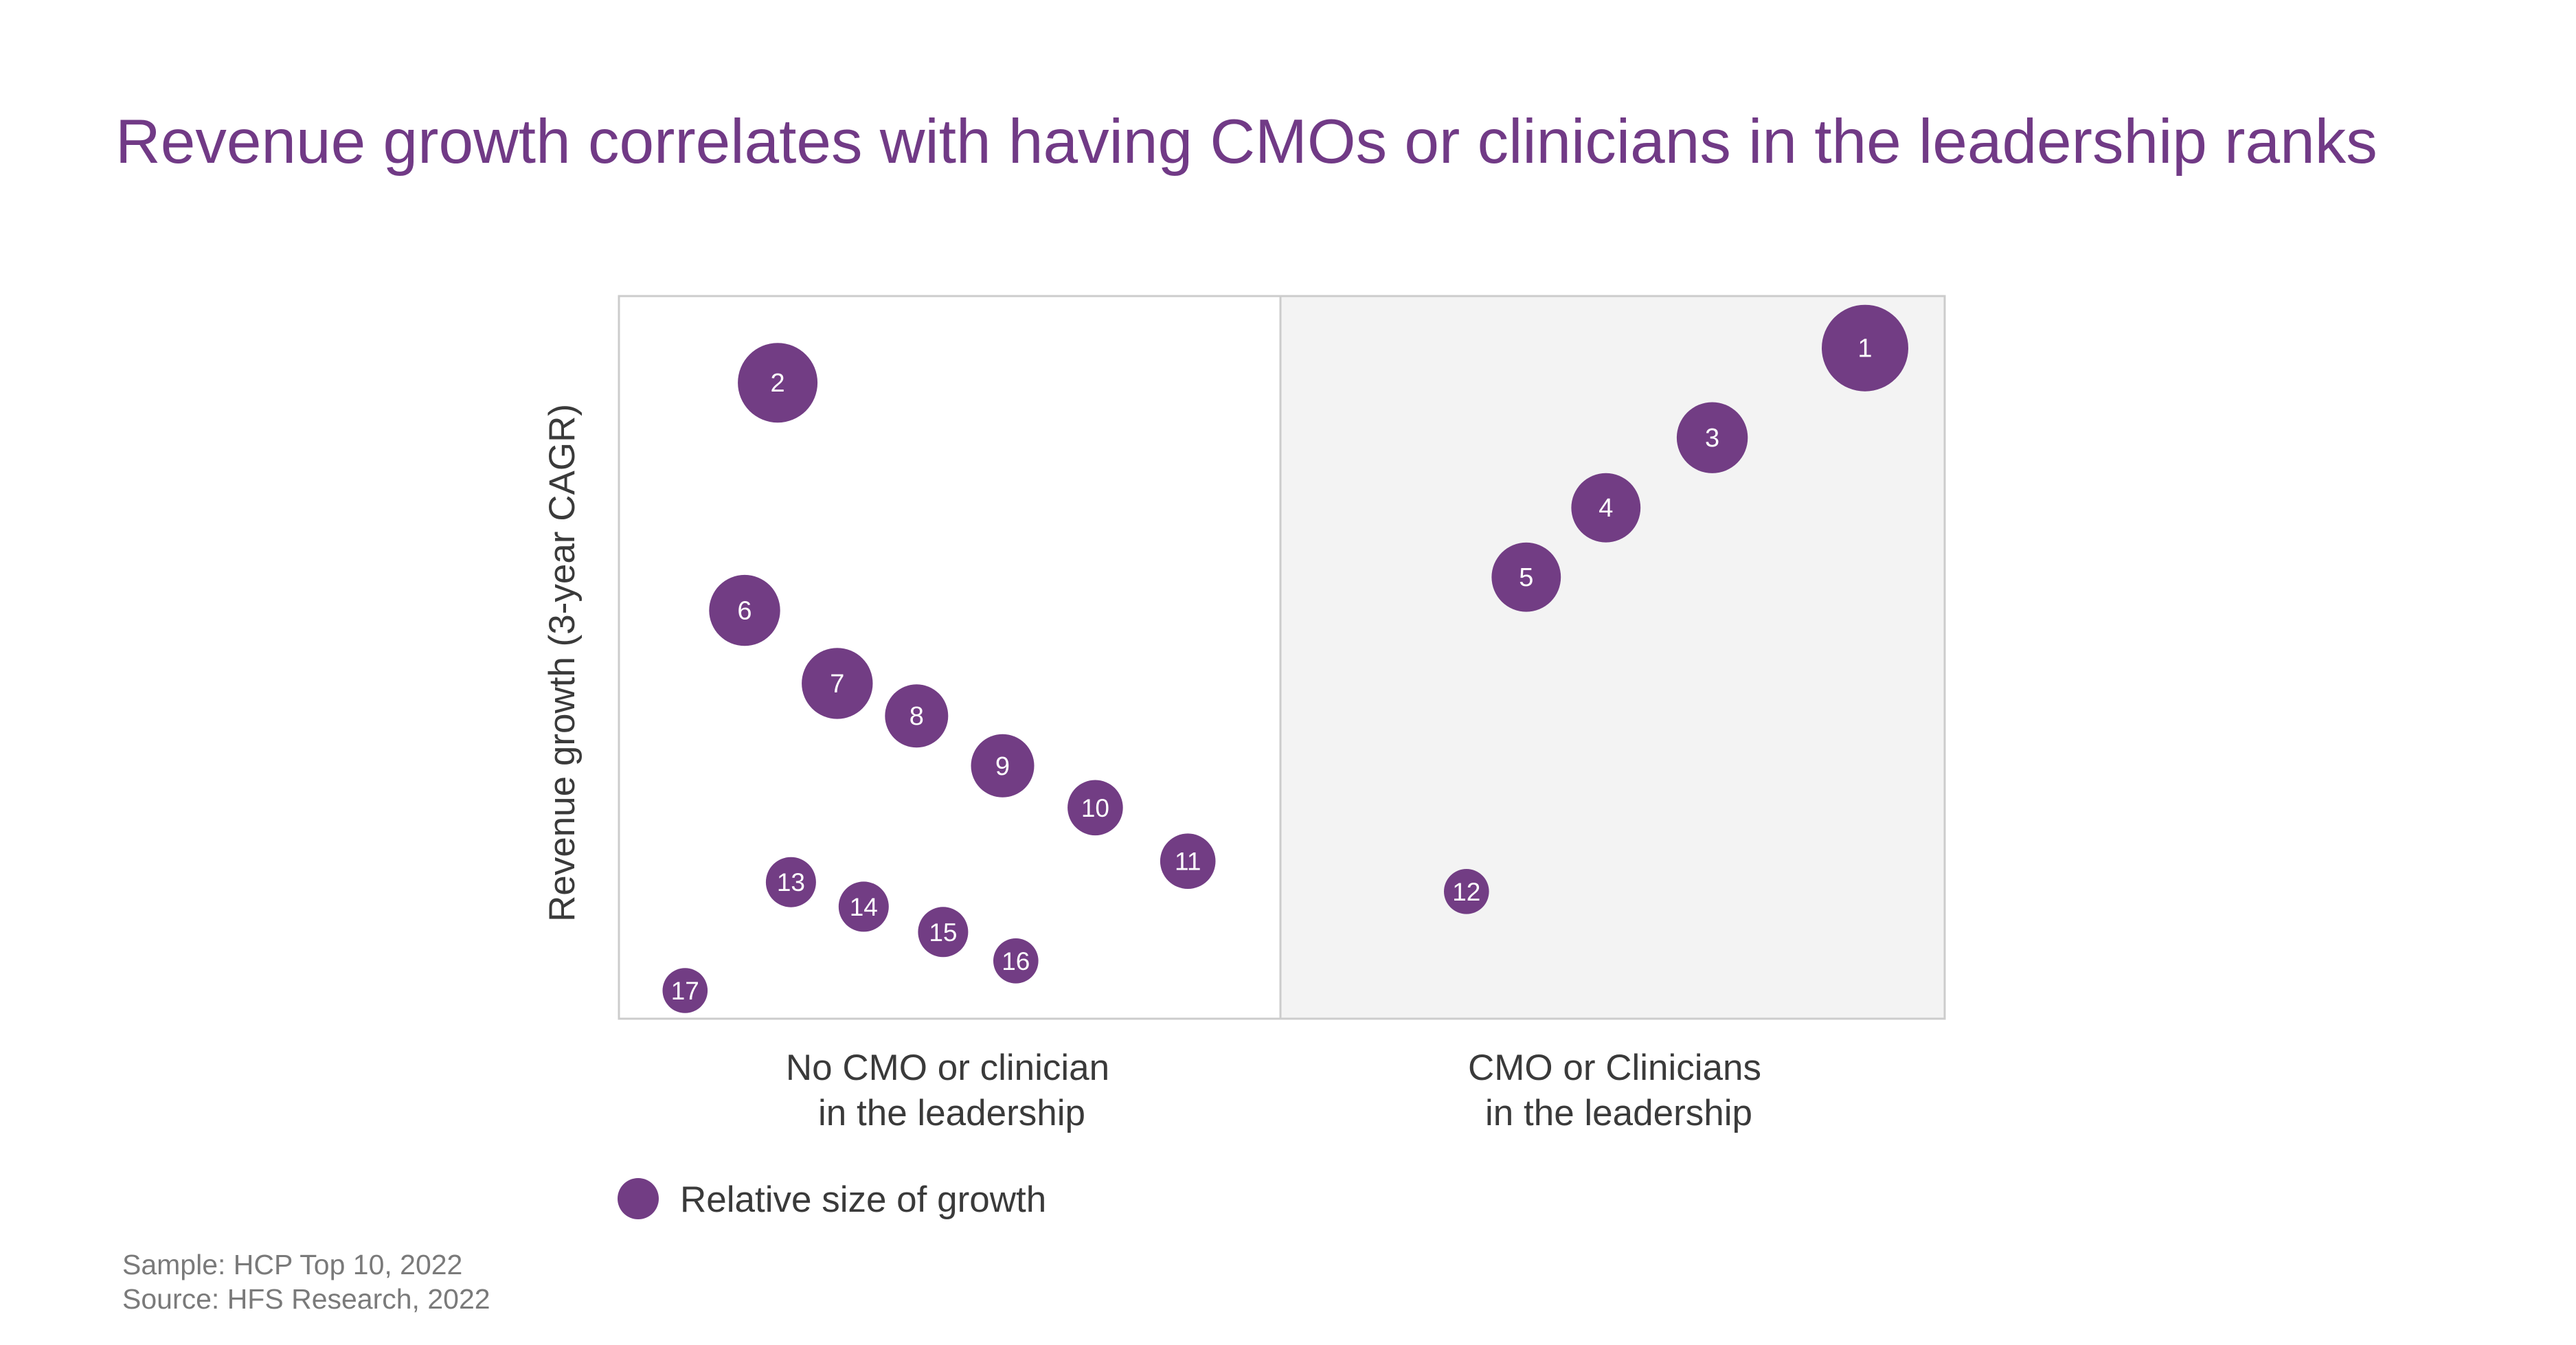  What do you see at coordinates (306, 1299) in the screenshot?
I see `source-note: Source: HFS Research, 2022` at bounding box center [306, 1299].